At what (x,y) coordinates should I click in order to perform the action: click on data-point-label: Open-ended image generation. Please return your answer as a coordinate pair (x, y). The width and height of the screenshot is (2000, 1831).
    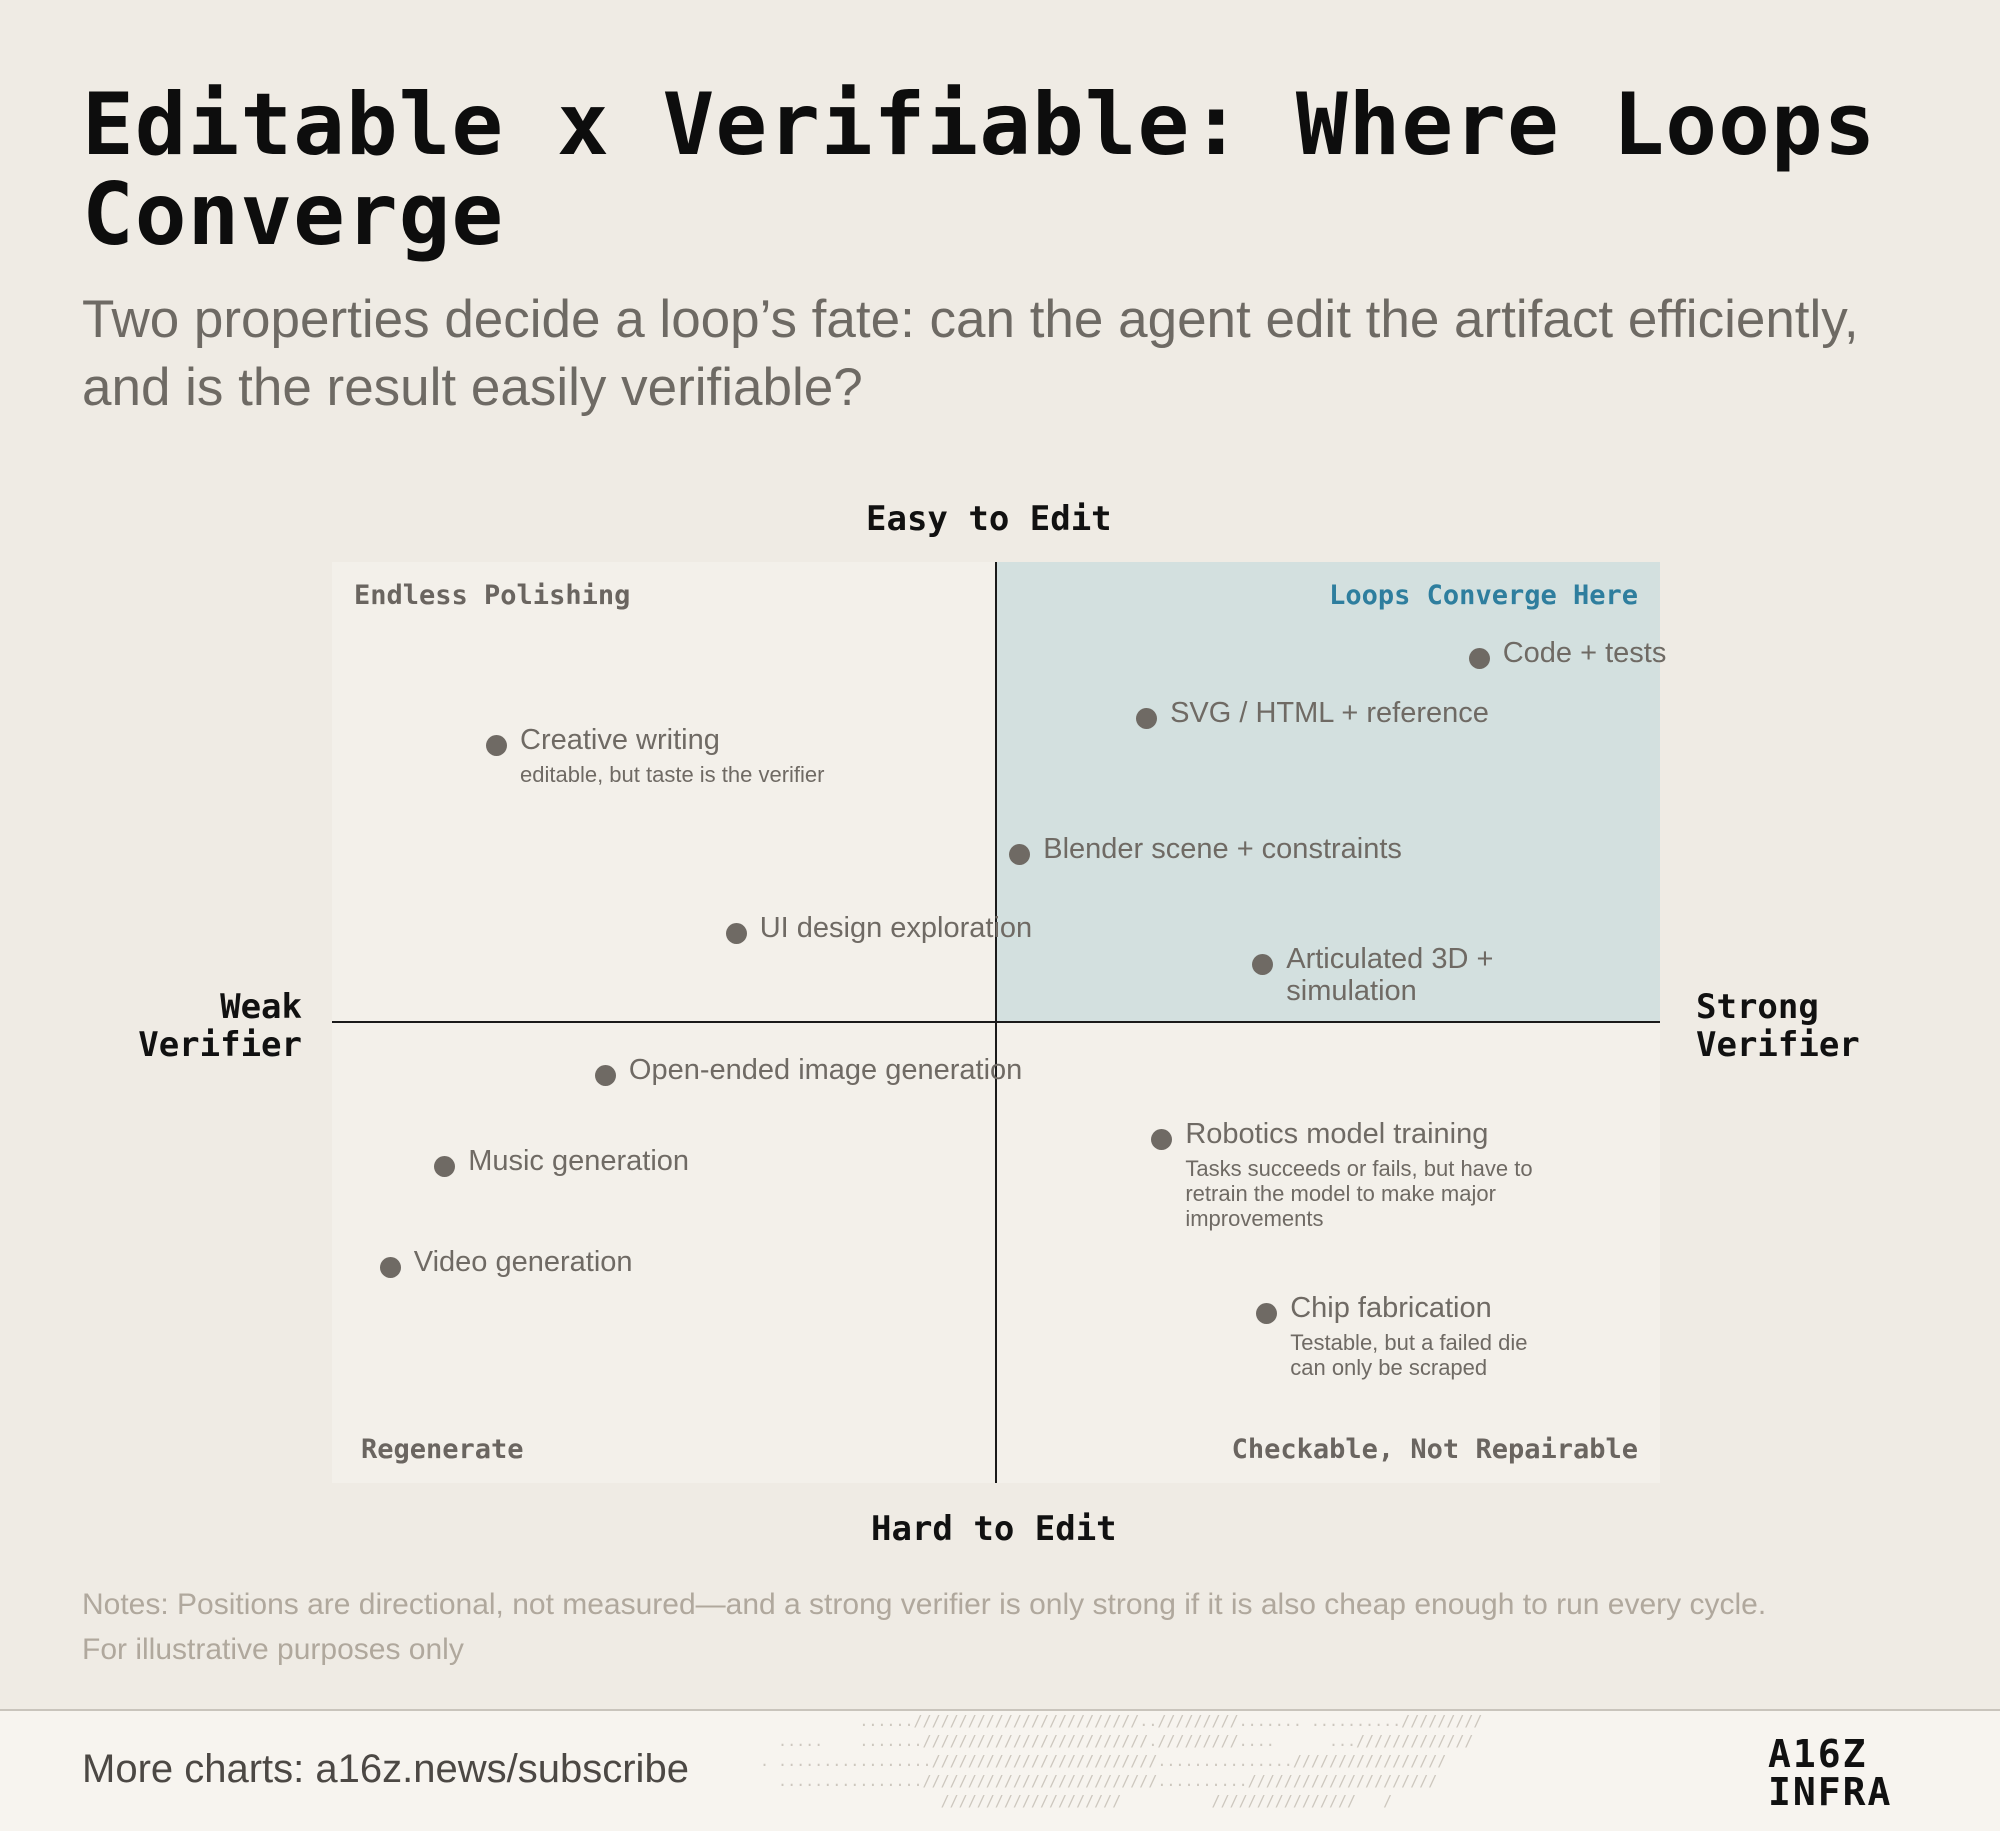
    Looking at the image, I should click on (825, 1069).